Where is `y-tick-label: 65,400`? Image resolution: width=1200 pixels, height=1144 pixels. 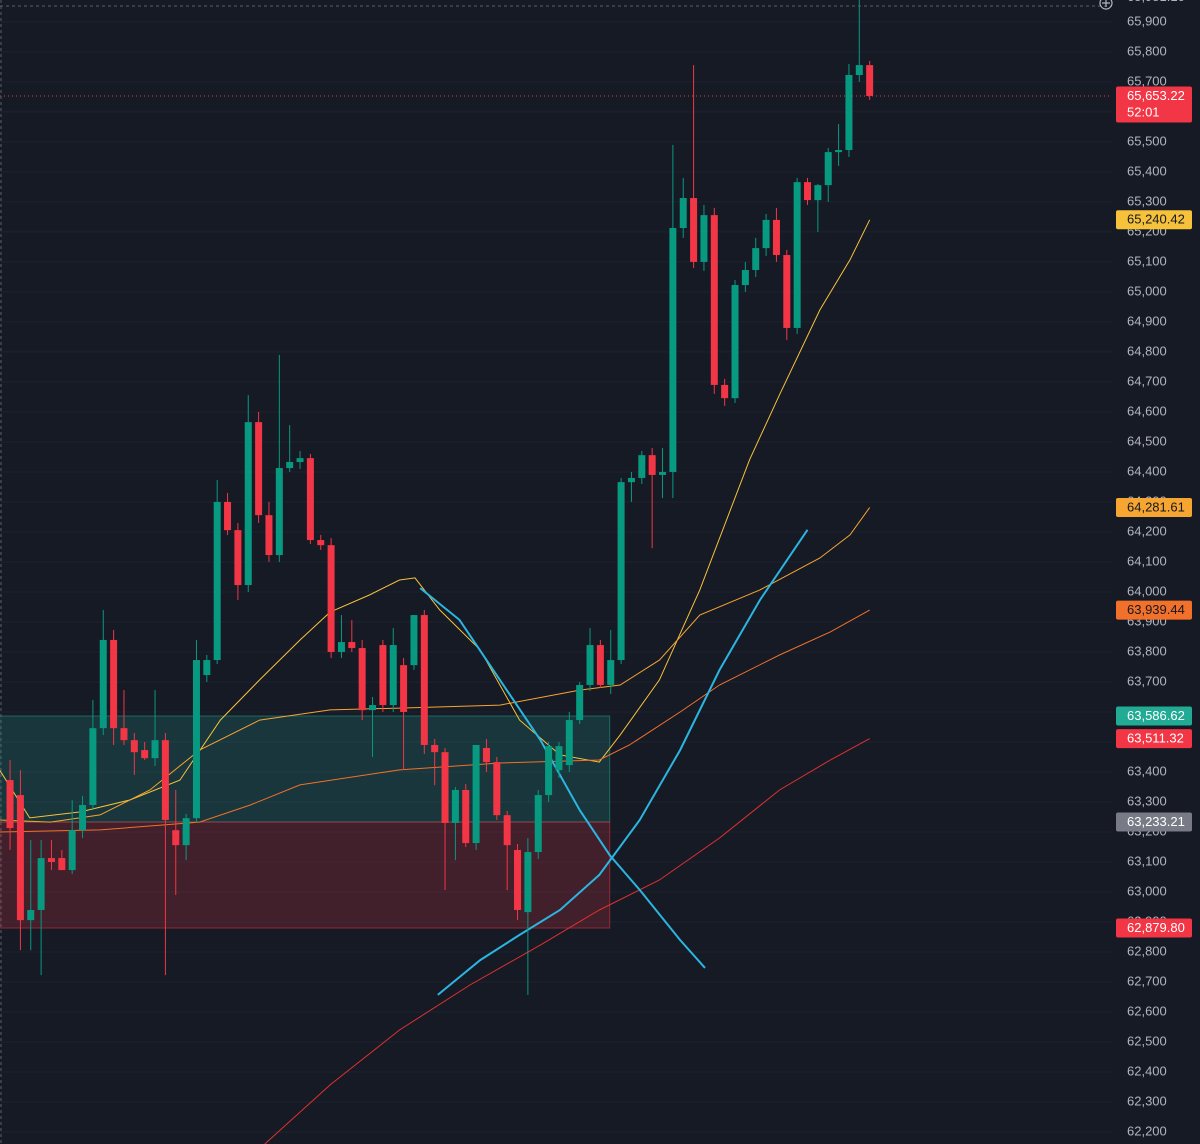
y-tick-label: 65,400 is located at coordinates (1147, 170).